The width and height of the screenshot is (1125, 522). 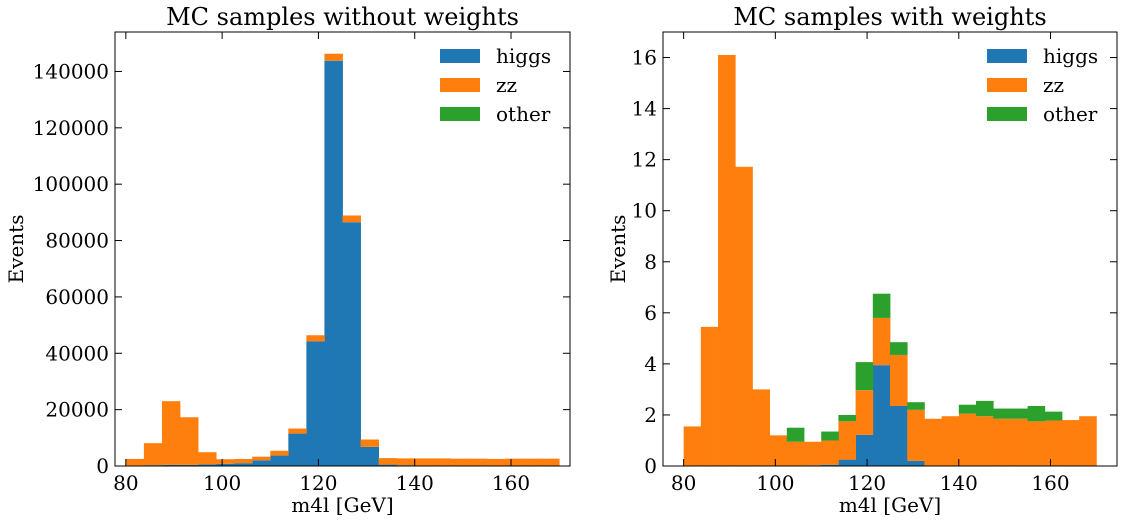 I want to click on y-tick-label: 16, so click(x=644, y=58).